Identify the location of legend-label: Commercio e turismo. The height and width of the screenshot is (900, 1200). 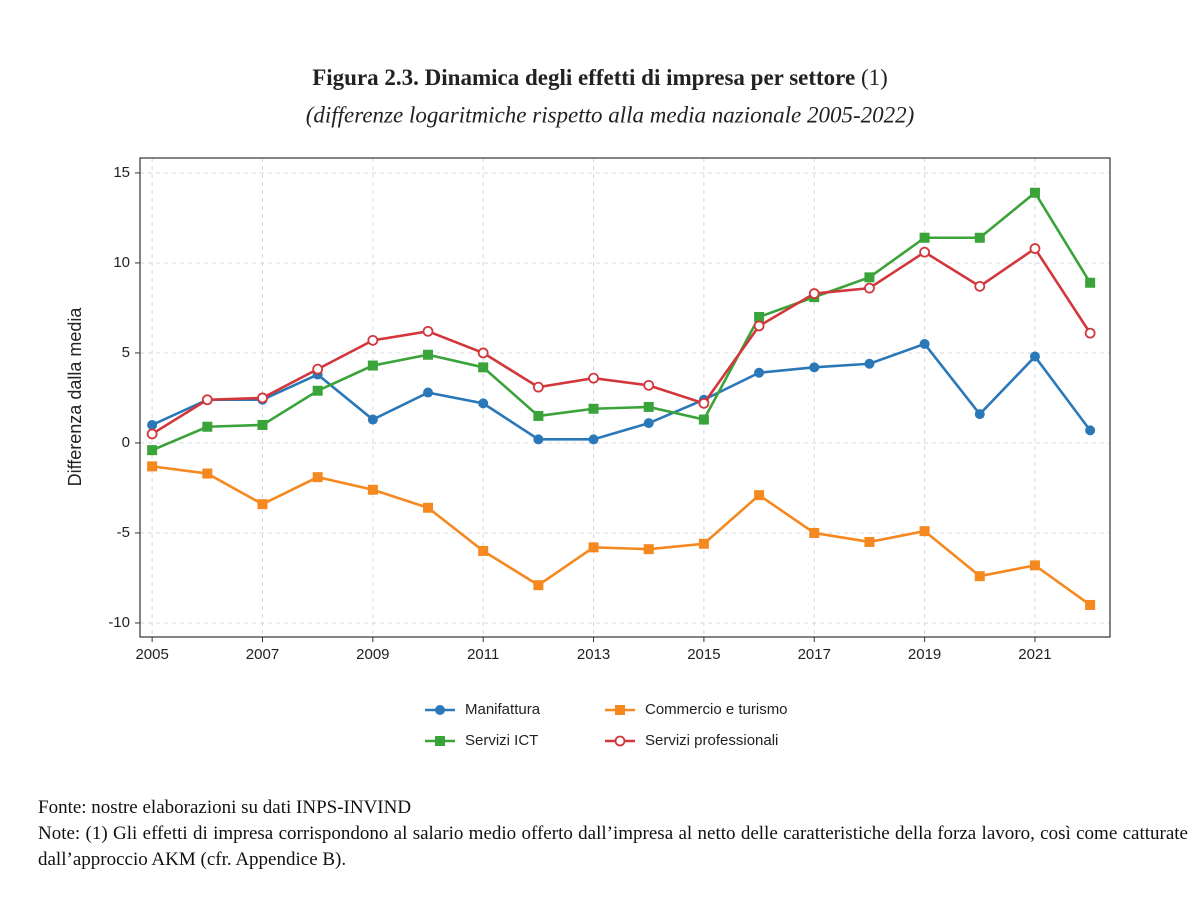
(716, 709).